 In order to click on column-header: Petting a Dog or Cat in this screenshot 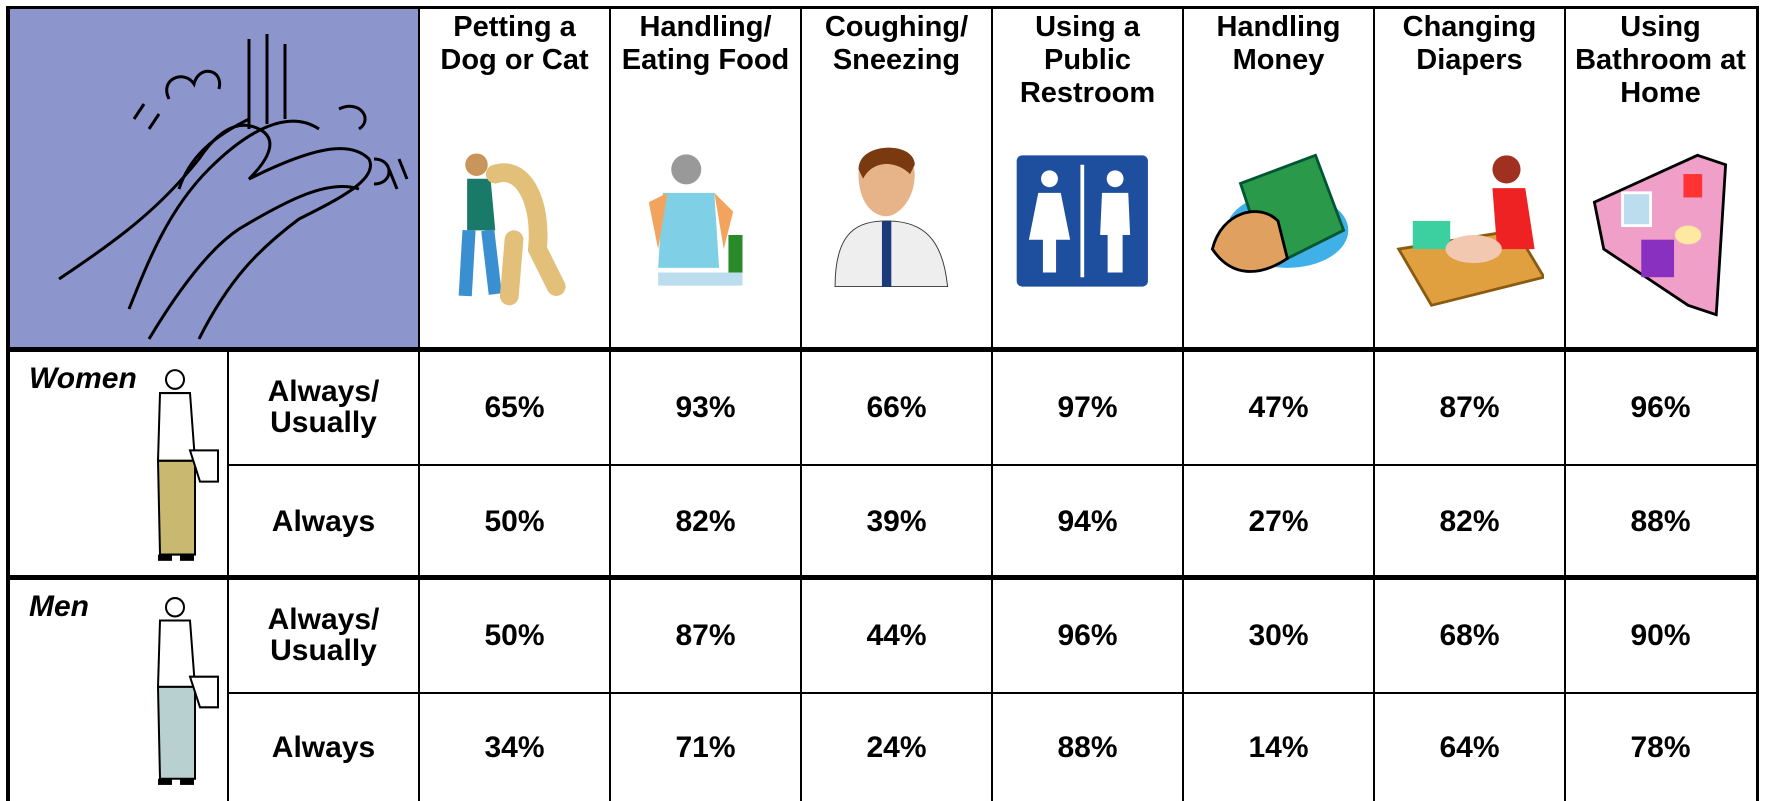, I will do `click(514, 43)`.